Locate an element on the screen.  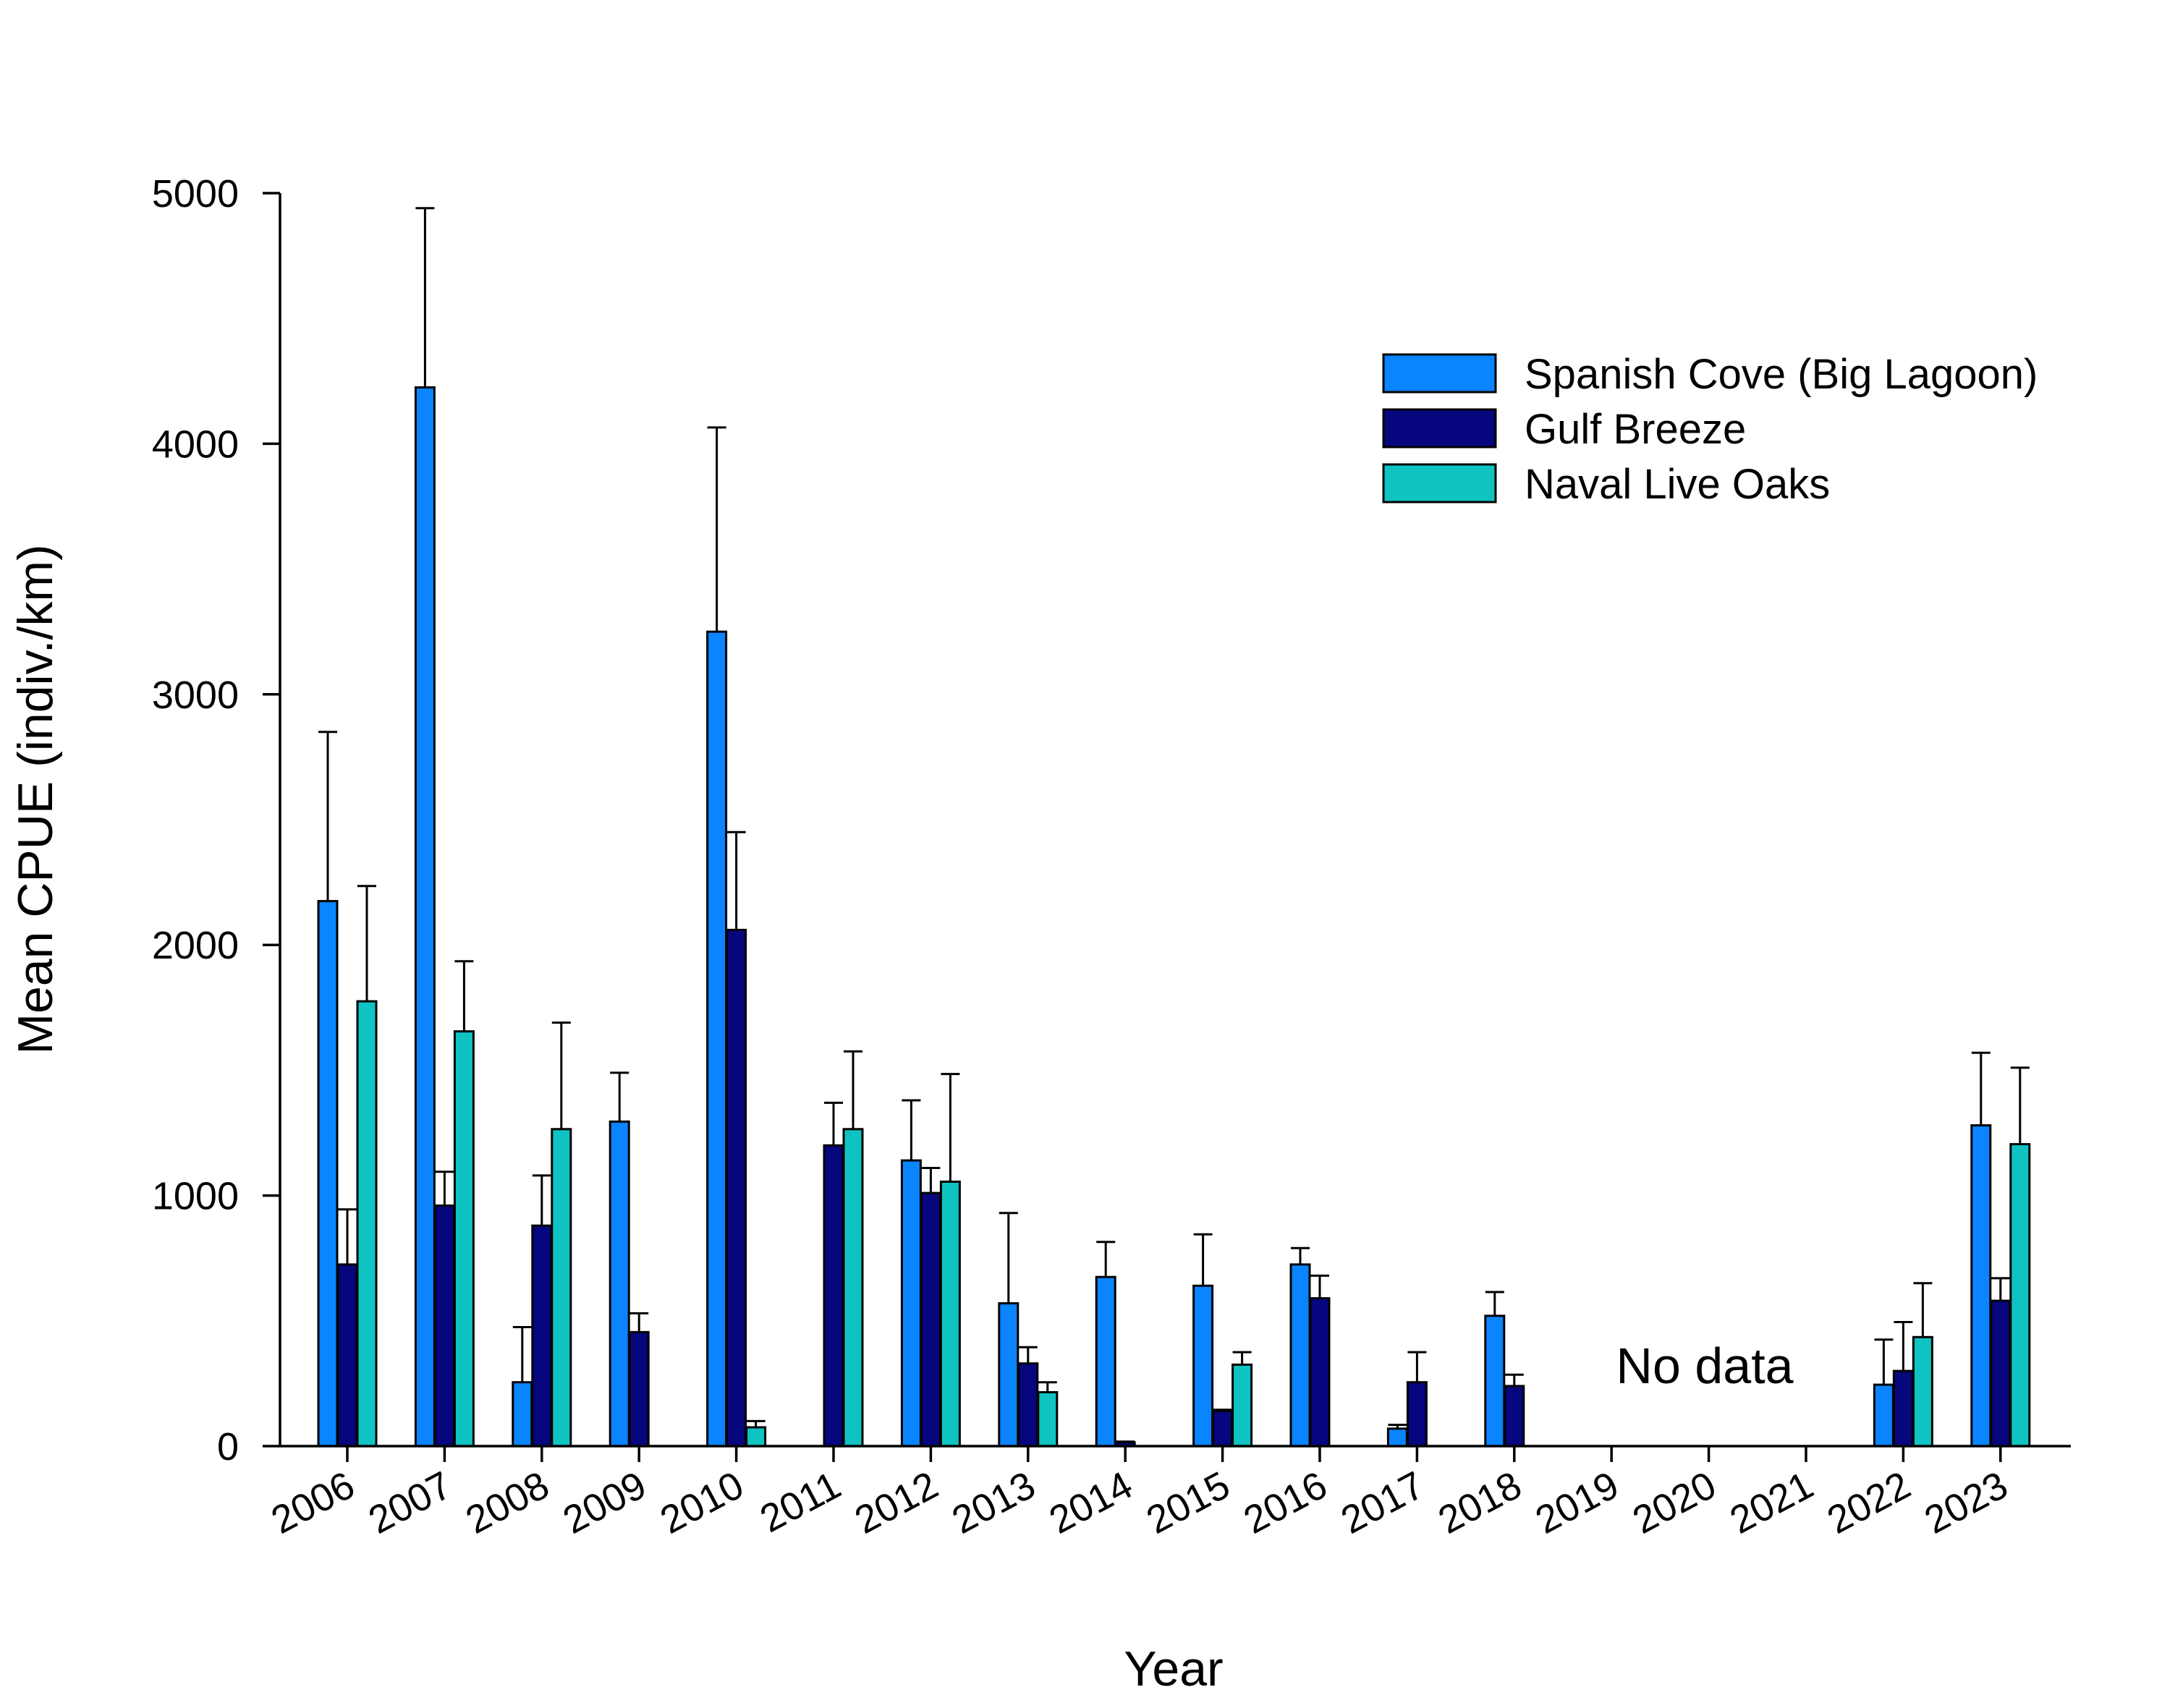
legend-swatch-naval-live-oaks is located at coordinates (1439, 483).